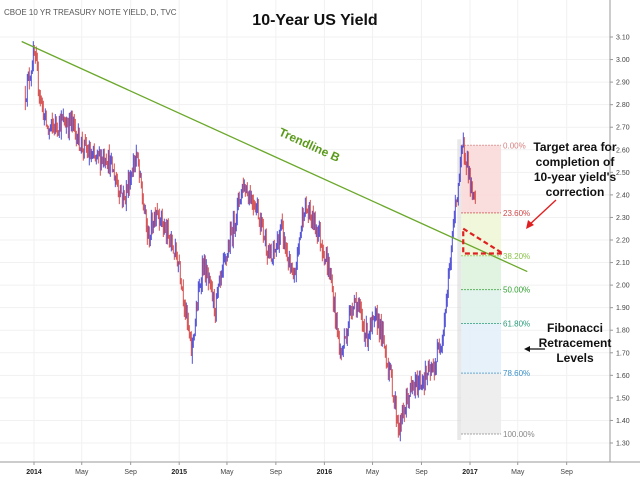 This screenshot has height=480, width=640. What do you see at coordinates (623, 218) in the screenshot?
I see `y-tick-label: 2.30` at bounding box center [623, 218].